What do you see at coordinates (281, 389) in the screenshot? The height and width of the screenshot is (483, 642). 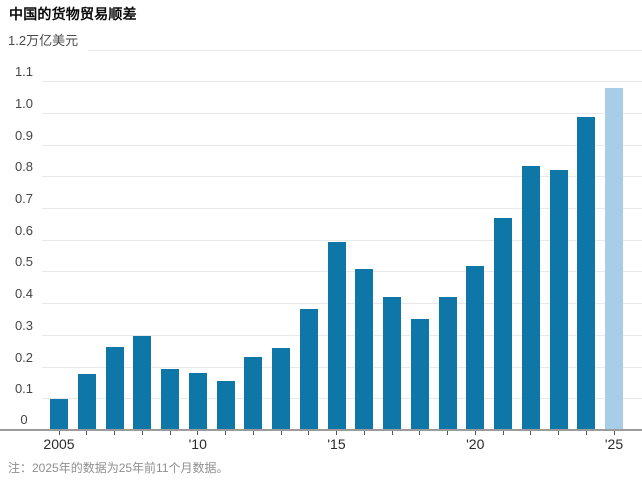 I see `bar-2013` at bounding box center [281, 389].